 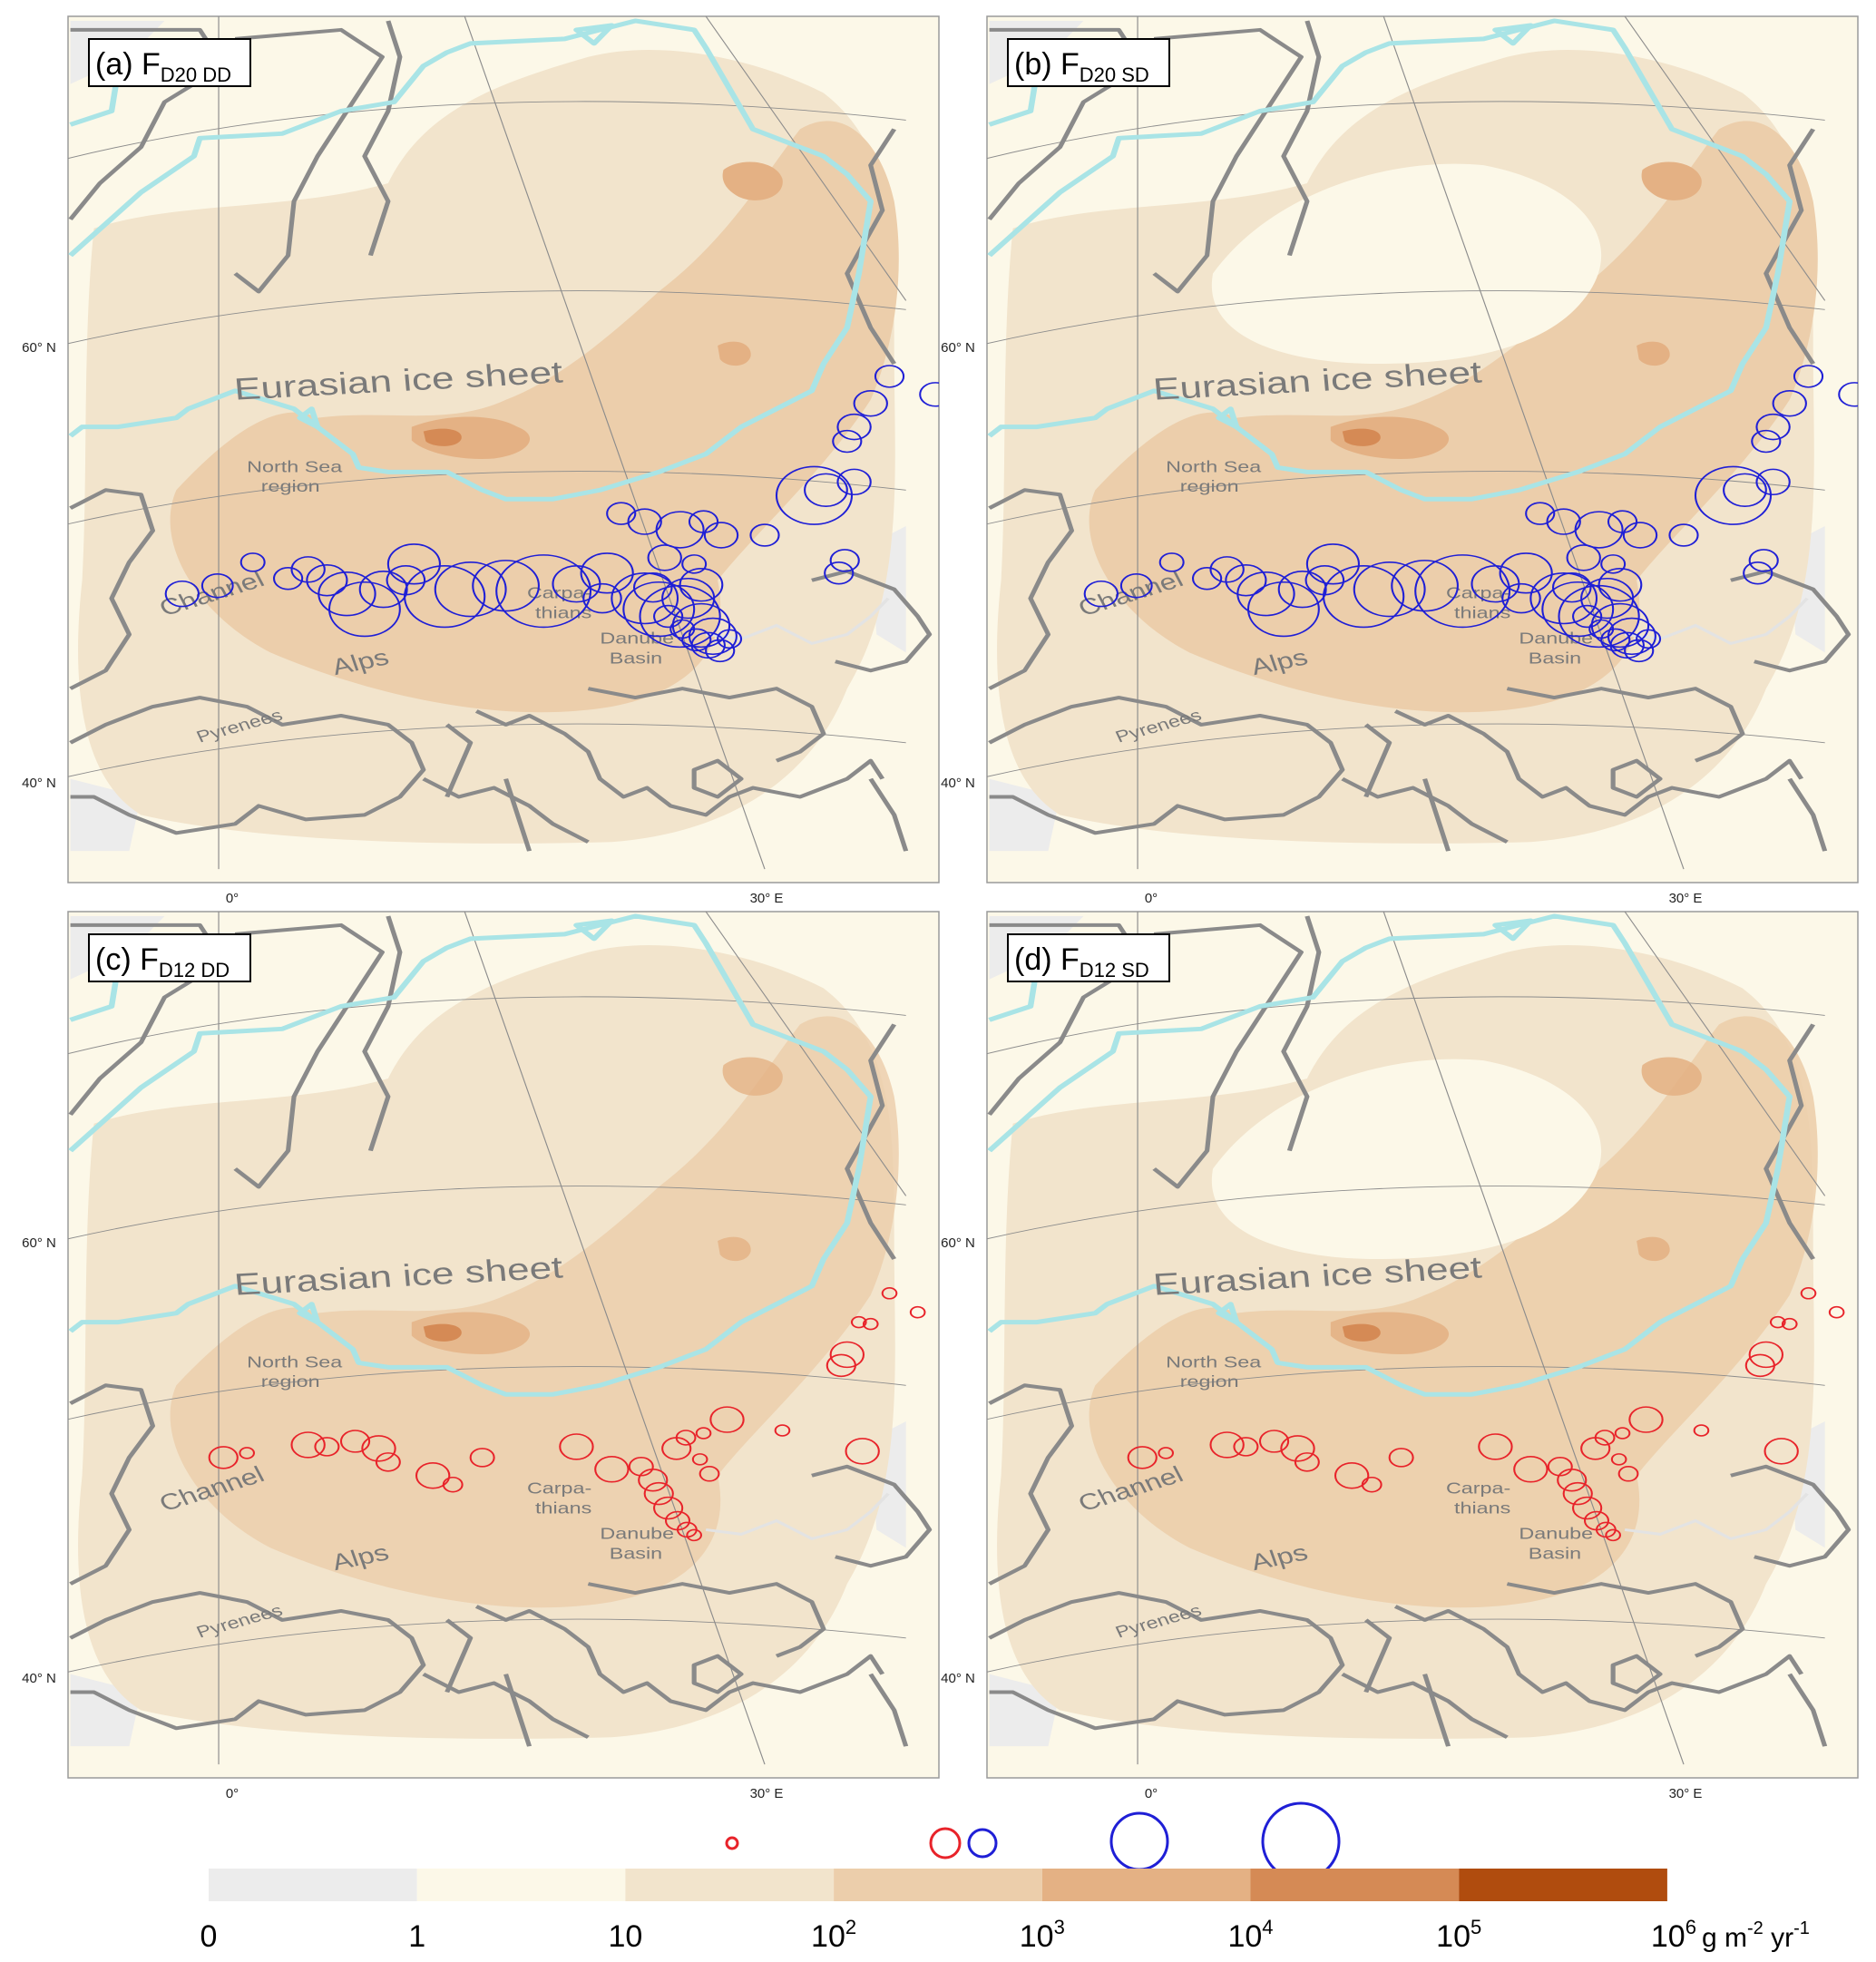 I want to click on label-danube: Danube, so click(x=637, y=1534).